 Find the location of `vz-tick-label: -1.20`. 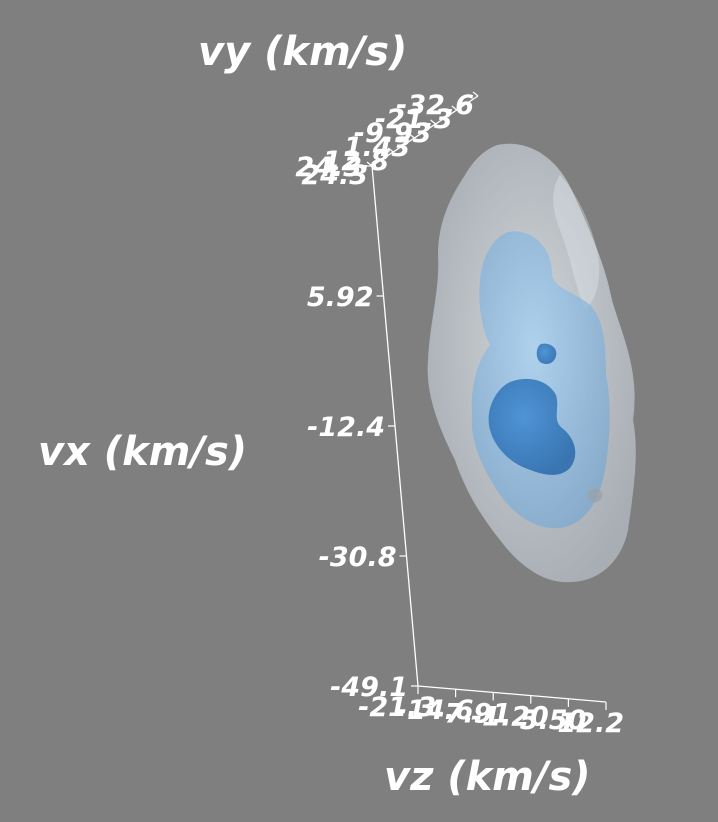

vz-tick-label: -1.20 is located at coordinates (510, 717).